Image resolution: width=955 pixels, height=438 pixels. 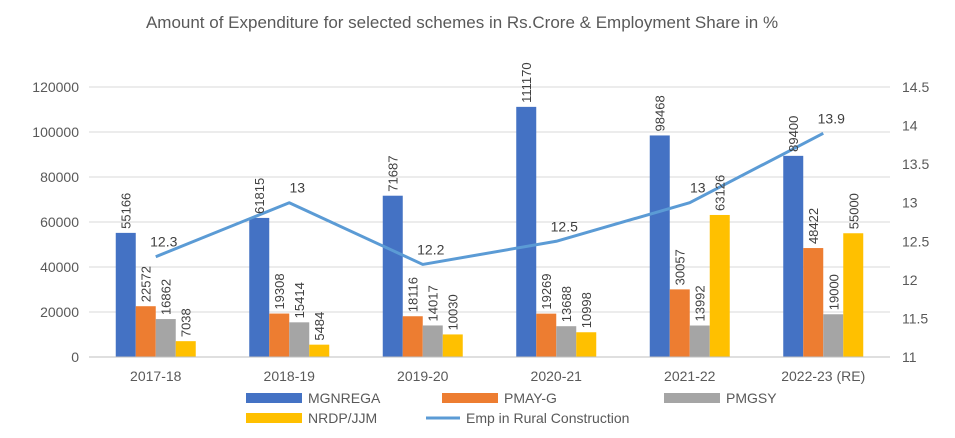 What do you see at coordinates (566, 304) in the screenshot?
I see `data-label: 13688` at bounding box center [566, 304].